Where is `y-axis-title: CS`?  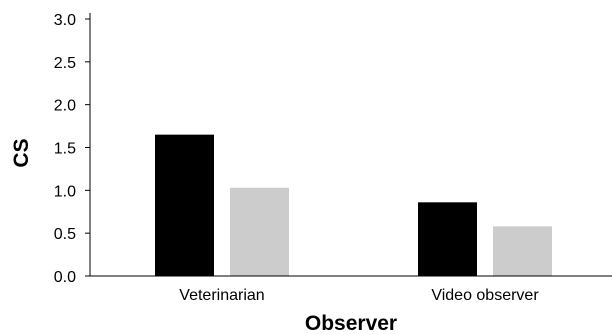 y-axis-title: CS is located at coordinates (21, 152).